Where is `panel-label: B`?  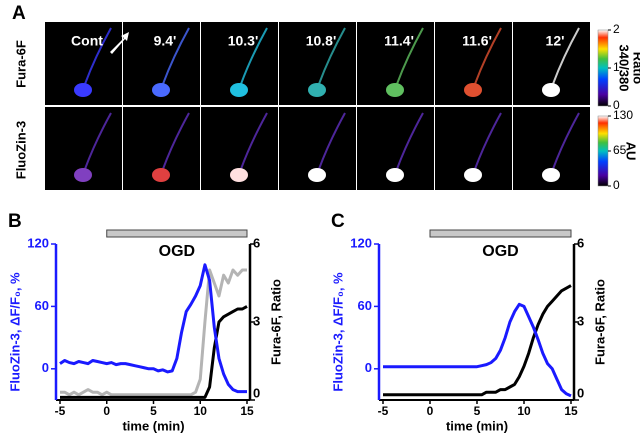
panel-label: B is located at coordinates (15, 221).